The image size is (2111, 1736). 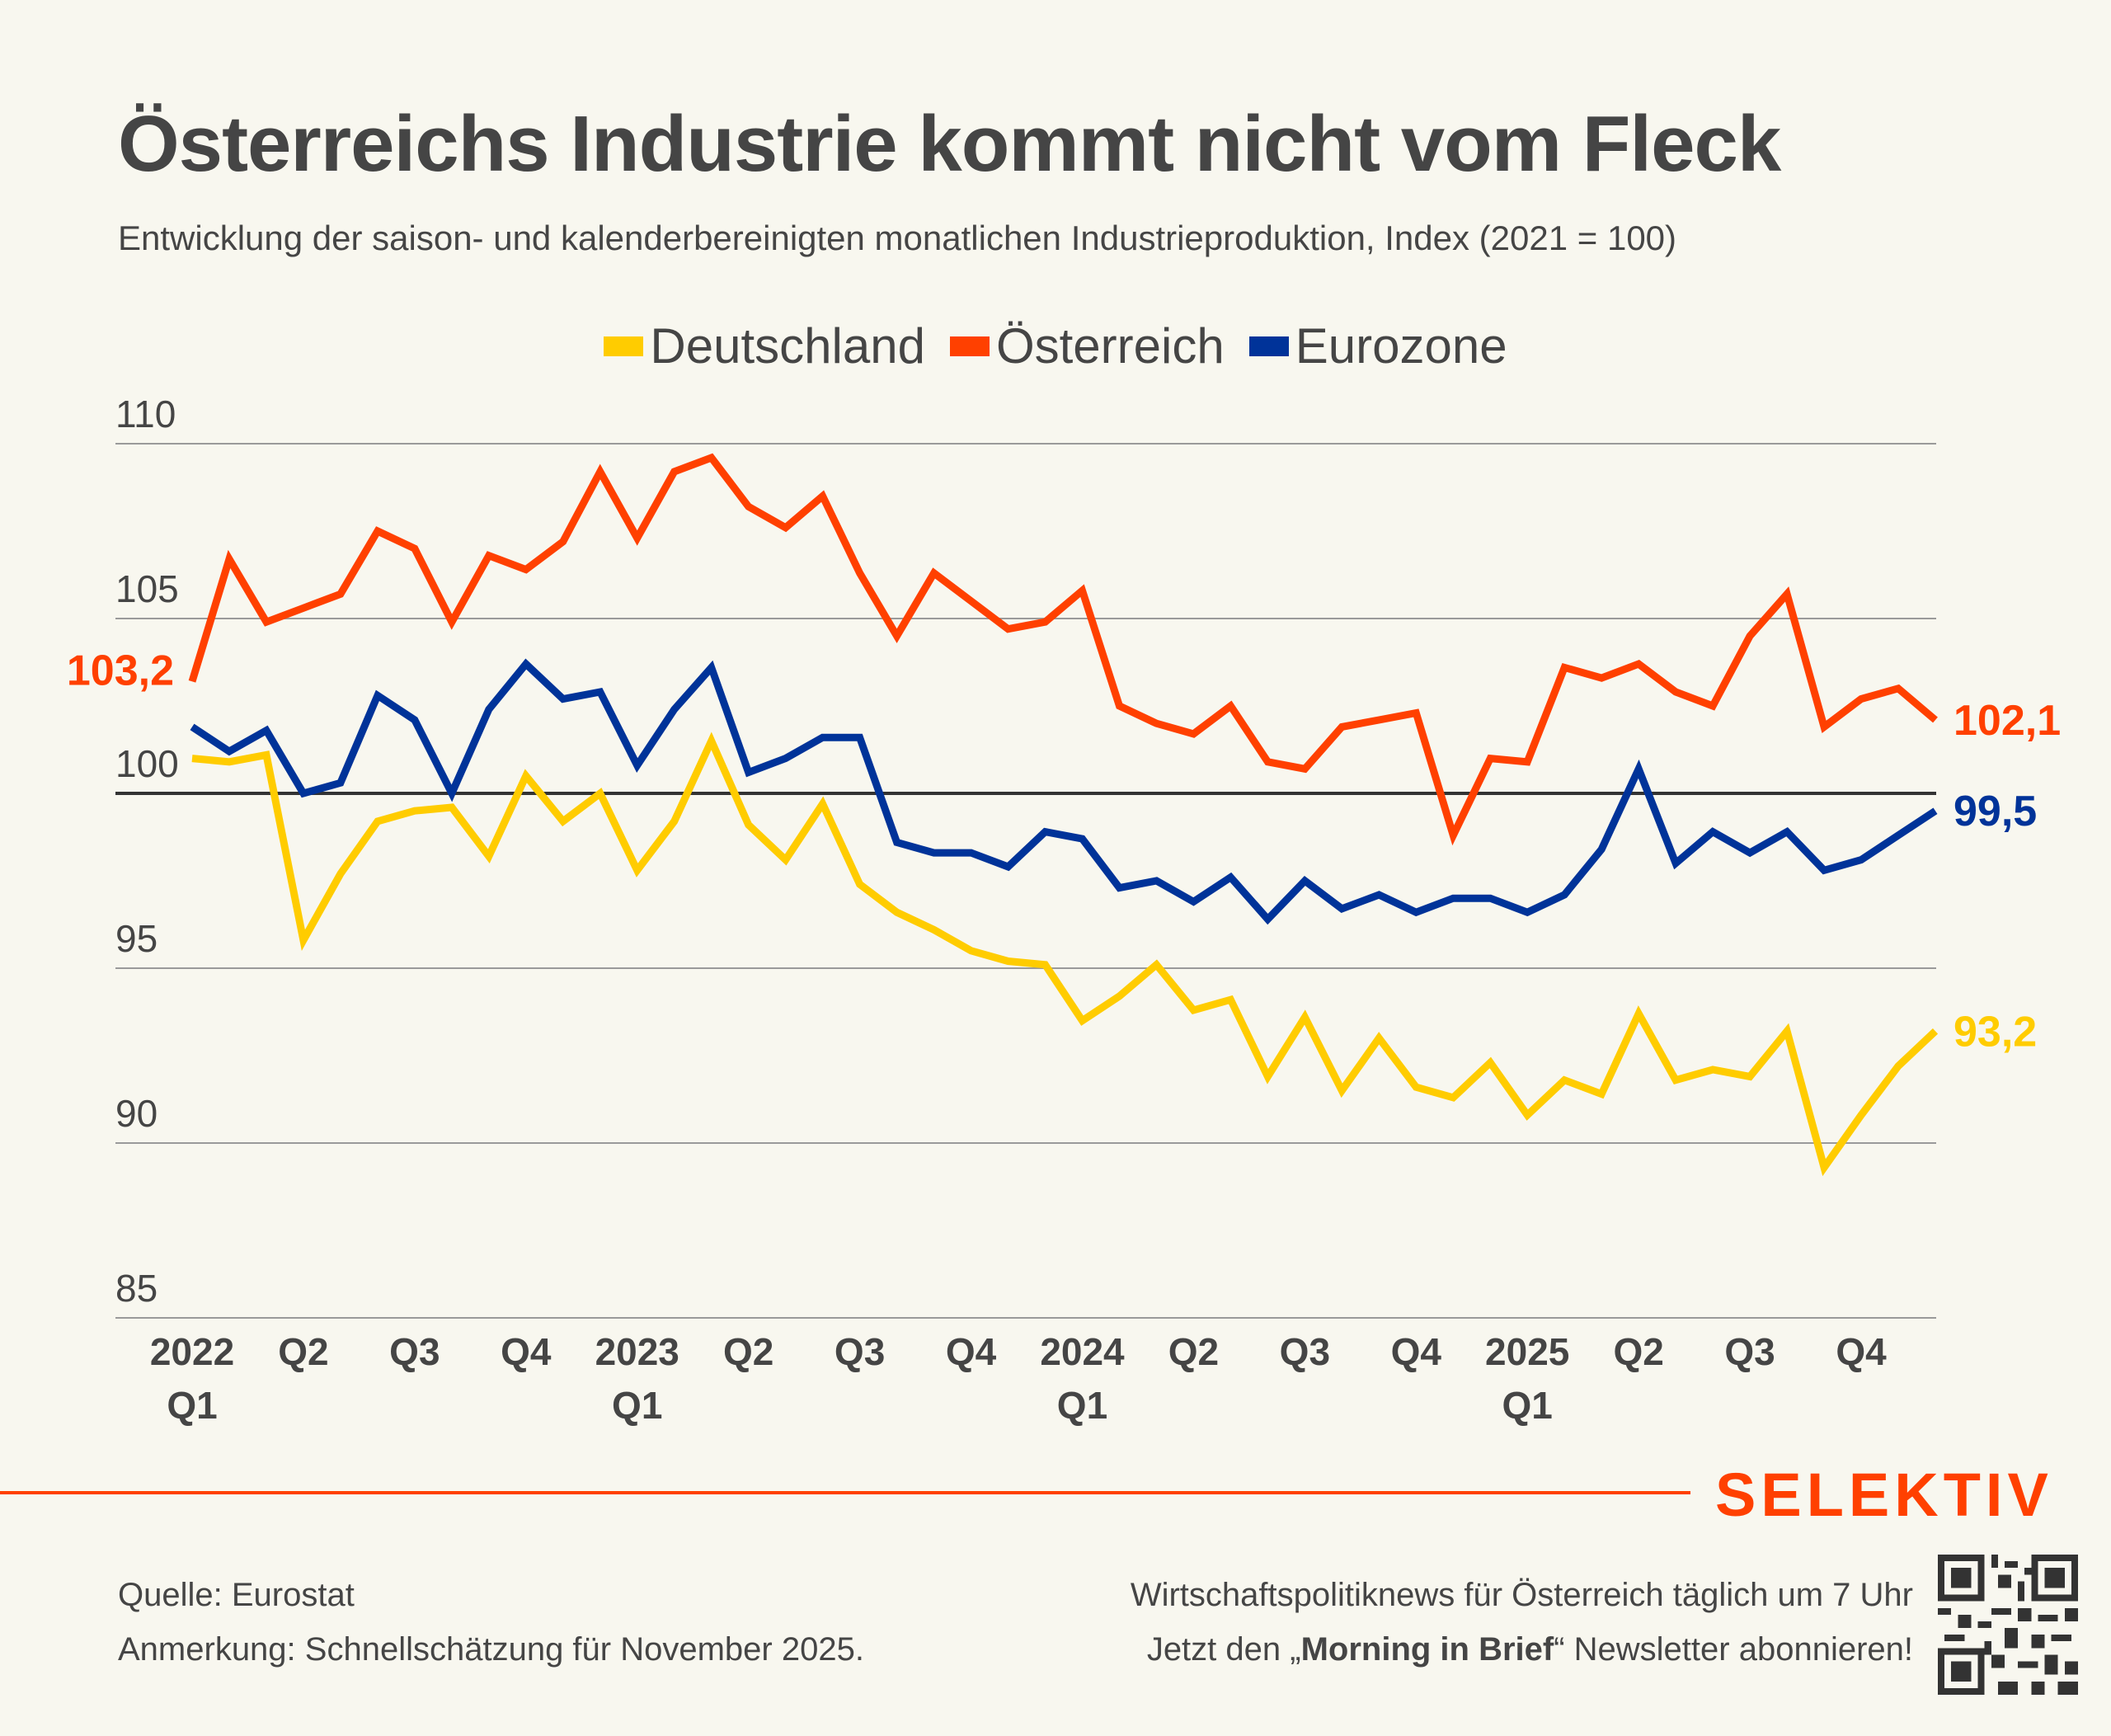 I want to click on end-value-label: 93,2, so click(x=1995, y=1032).